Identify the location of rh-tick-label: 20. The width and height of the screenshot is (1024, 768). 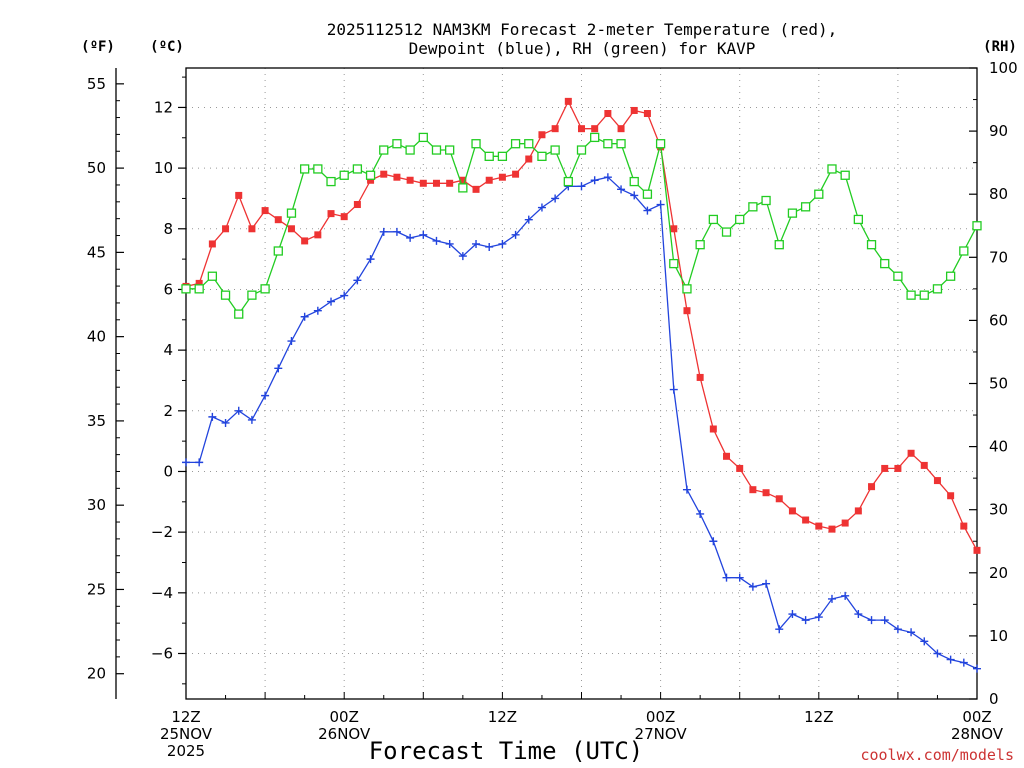
(998, 573).